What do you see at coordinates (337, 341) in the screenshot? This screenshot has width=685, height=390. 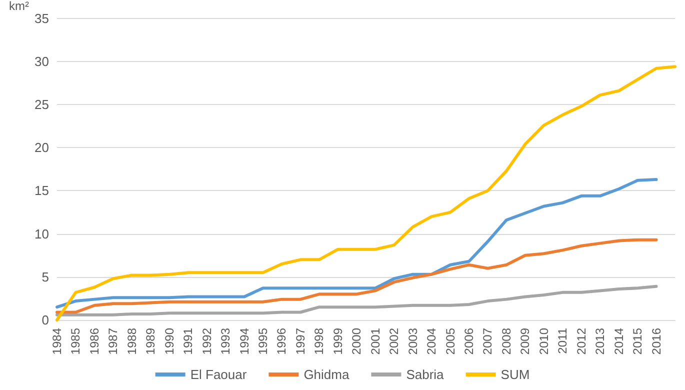 I see `x-tick-label: 1999` at bounding box center [337, 341].